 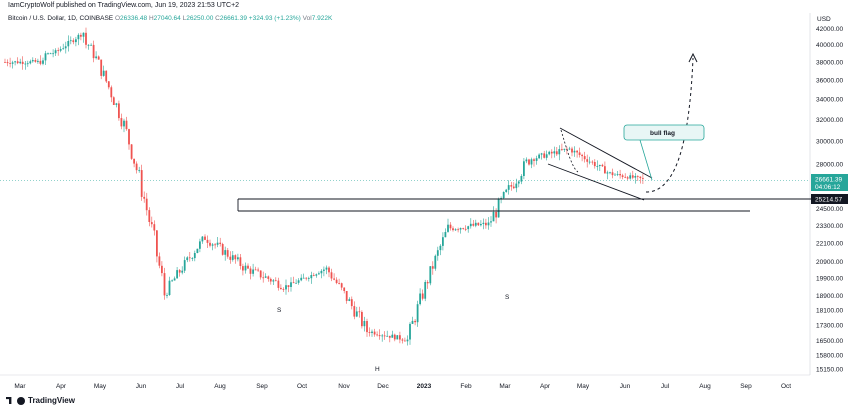 What do you see at coordinates (664, 132) in the screenshot?
I see `bull-flag-callout` at bounding box center [664, 132].